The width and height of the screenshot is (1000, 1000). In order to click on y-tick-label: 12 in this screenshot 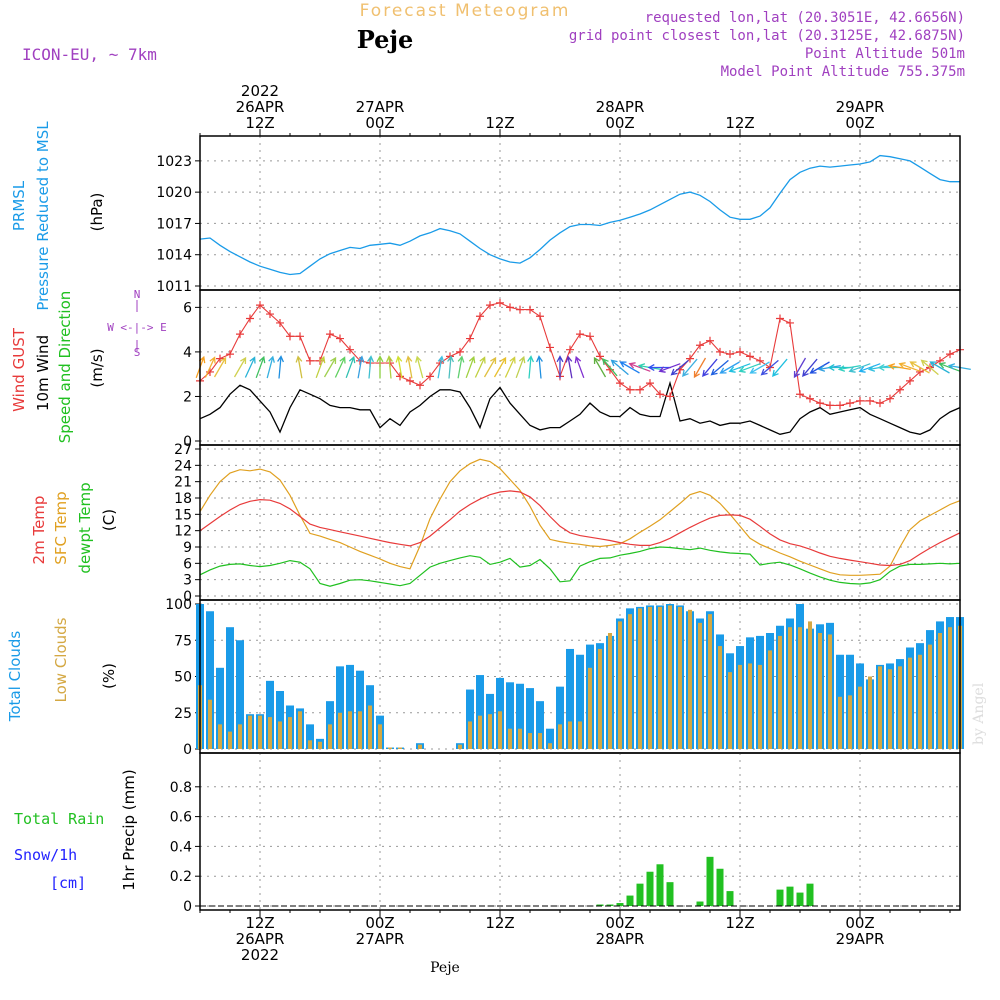, I will do `click(183, 532)`.